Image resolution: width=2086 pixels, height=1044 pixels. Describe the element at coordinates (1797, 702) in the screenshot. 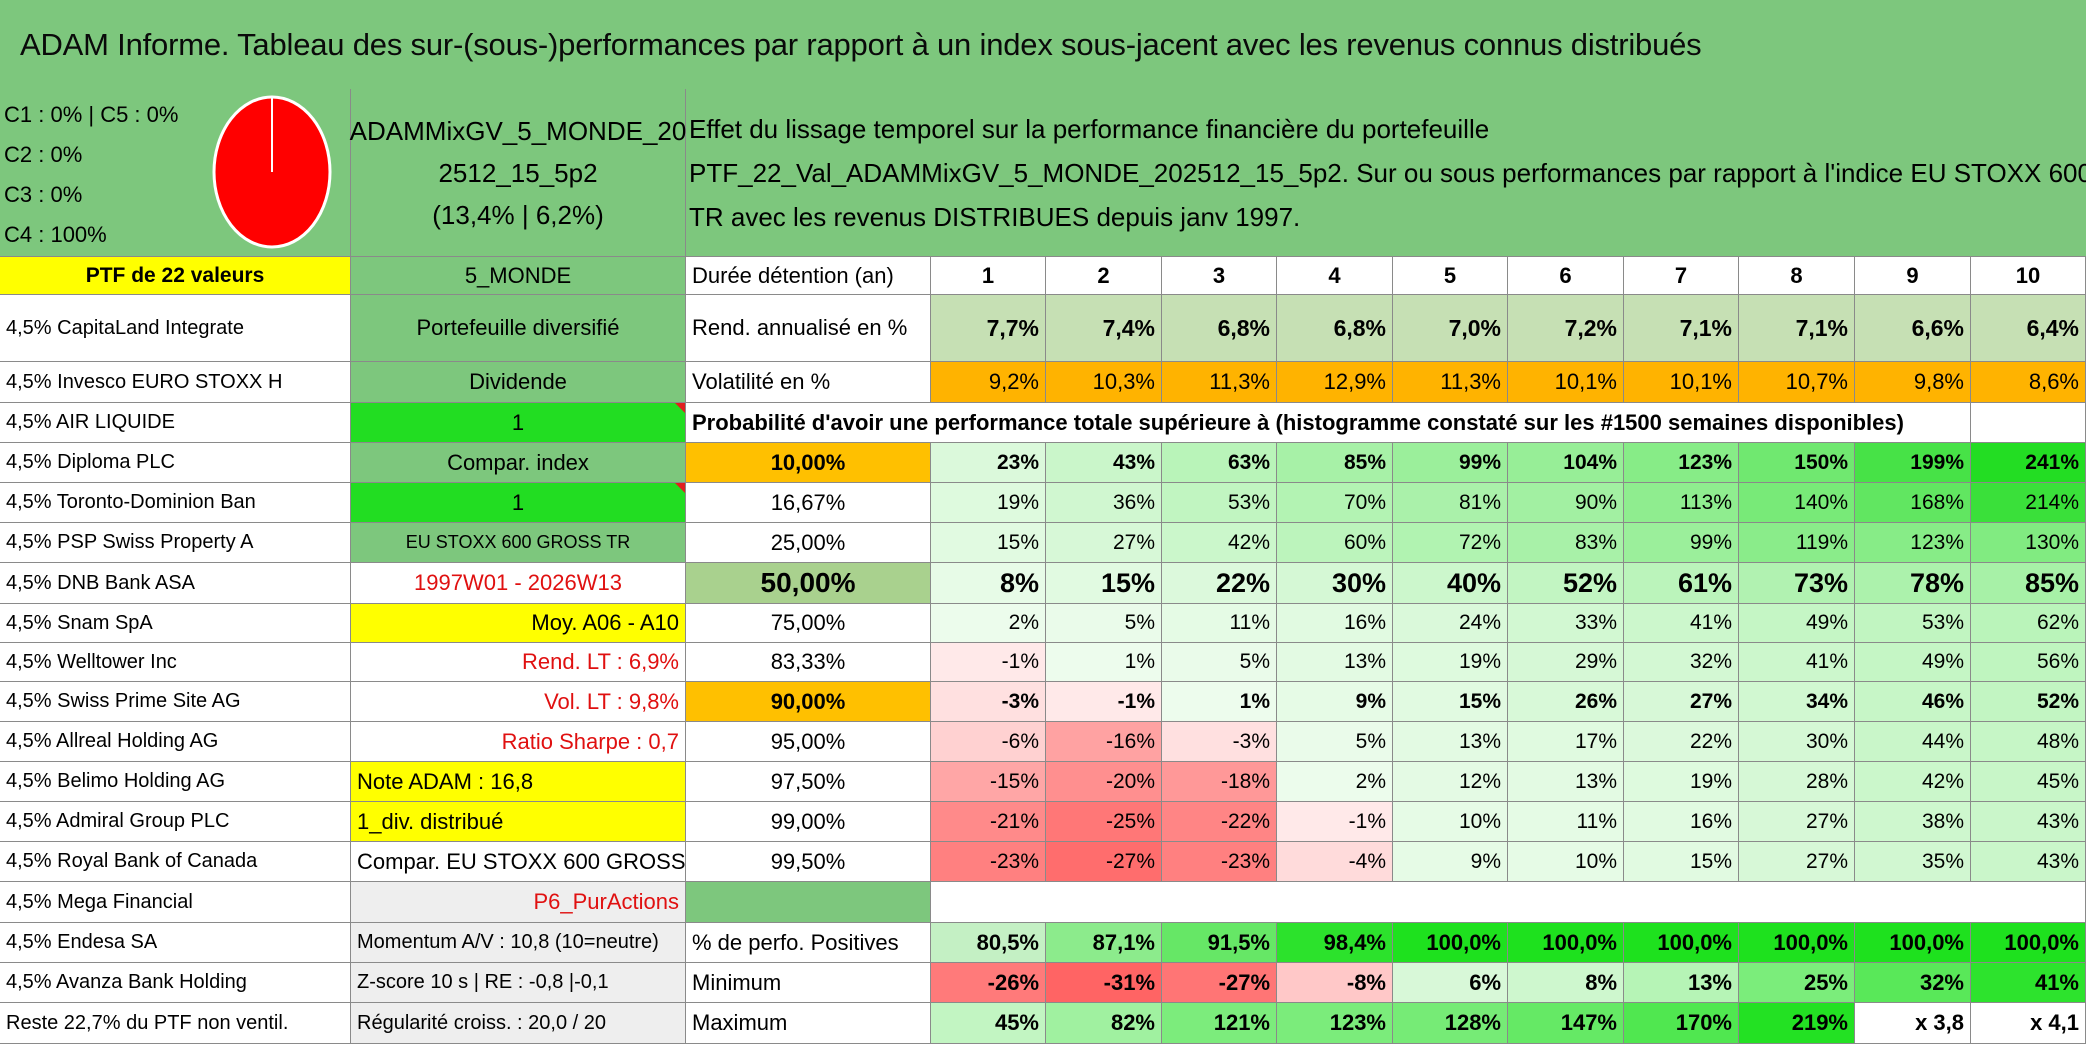

I see `quantile-value: 34%` at that location.